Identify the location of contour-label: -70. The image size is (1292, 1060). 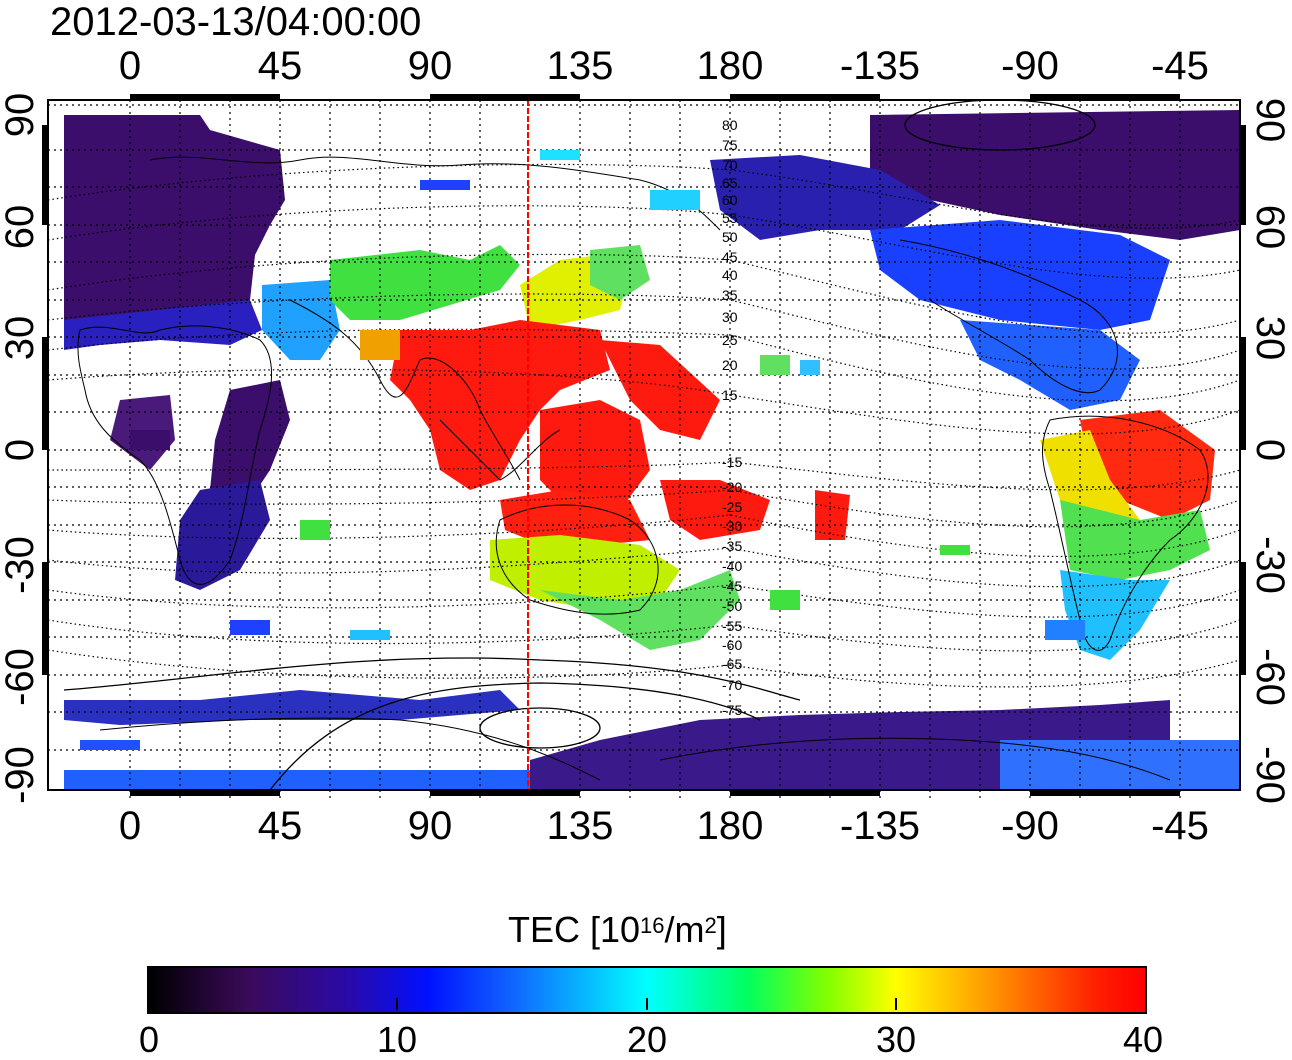
(732, 685).